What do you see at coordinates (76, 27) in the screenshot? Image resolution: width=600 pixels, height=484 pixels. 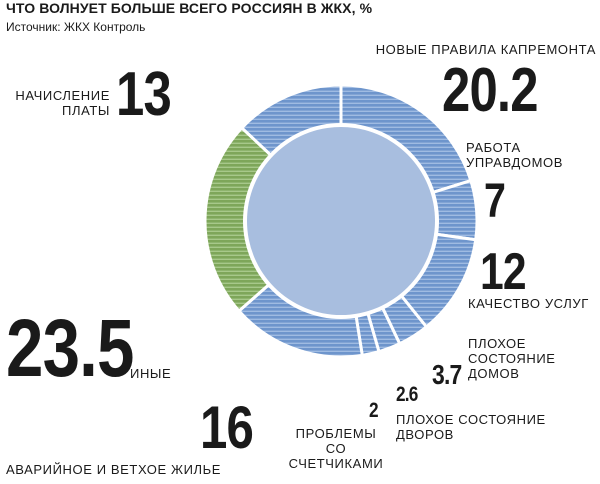 I see `chart-source: Источник: ЖКХ Контроль` at bounding box center [76, 27].